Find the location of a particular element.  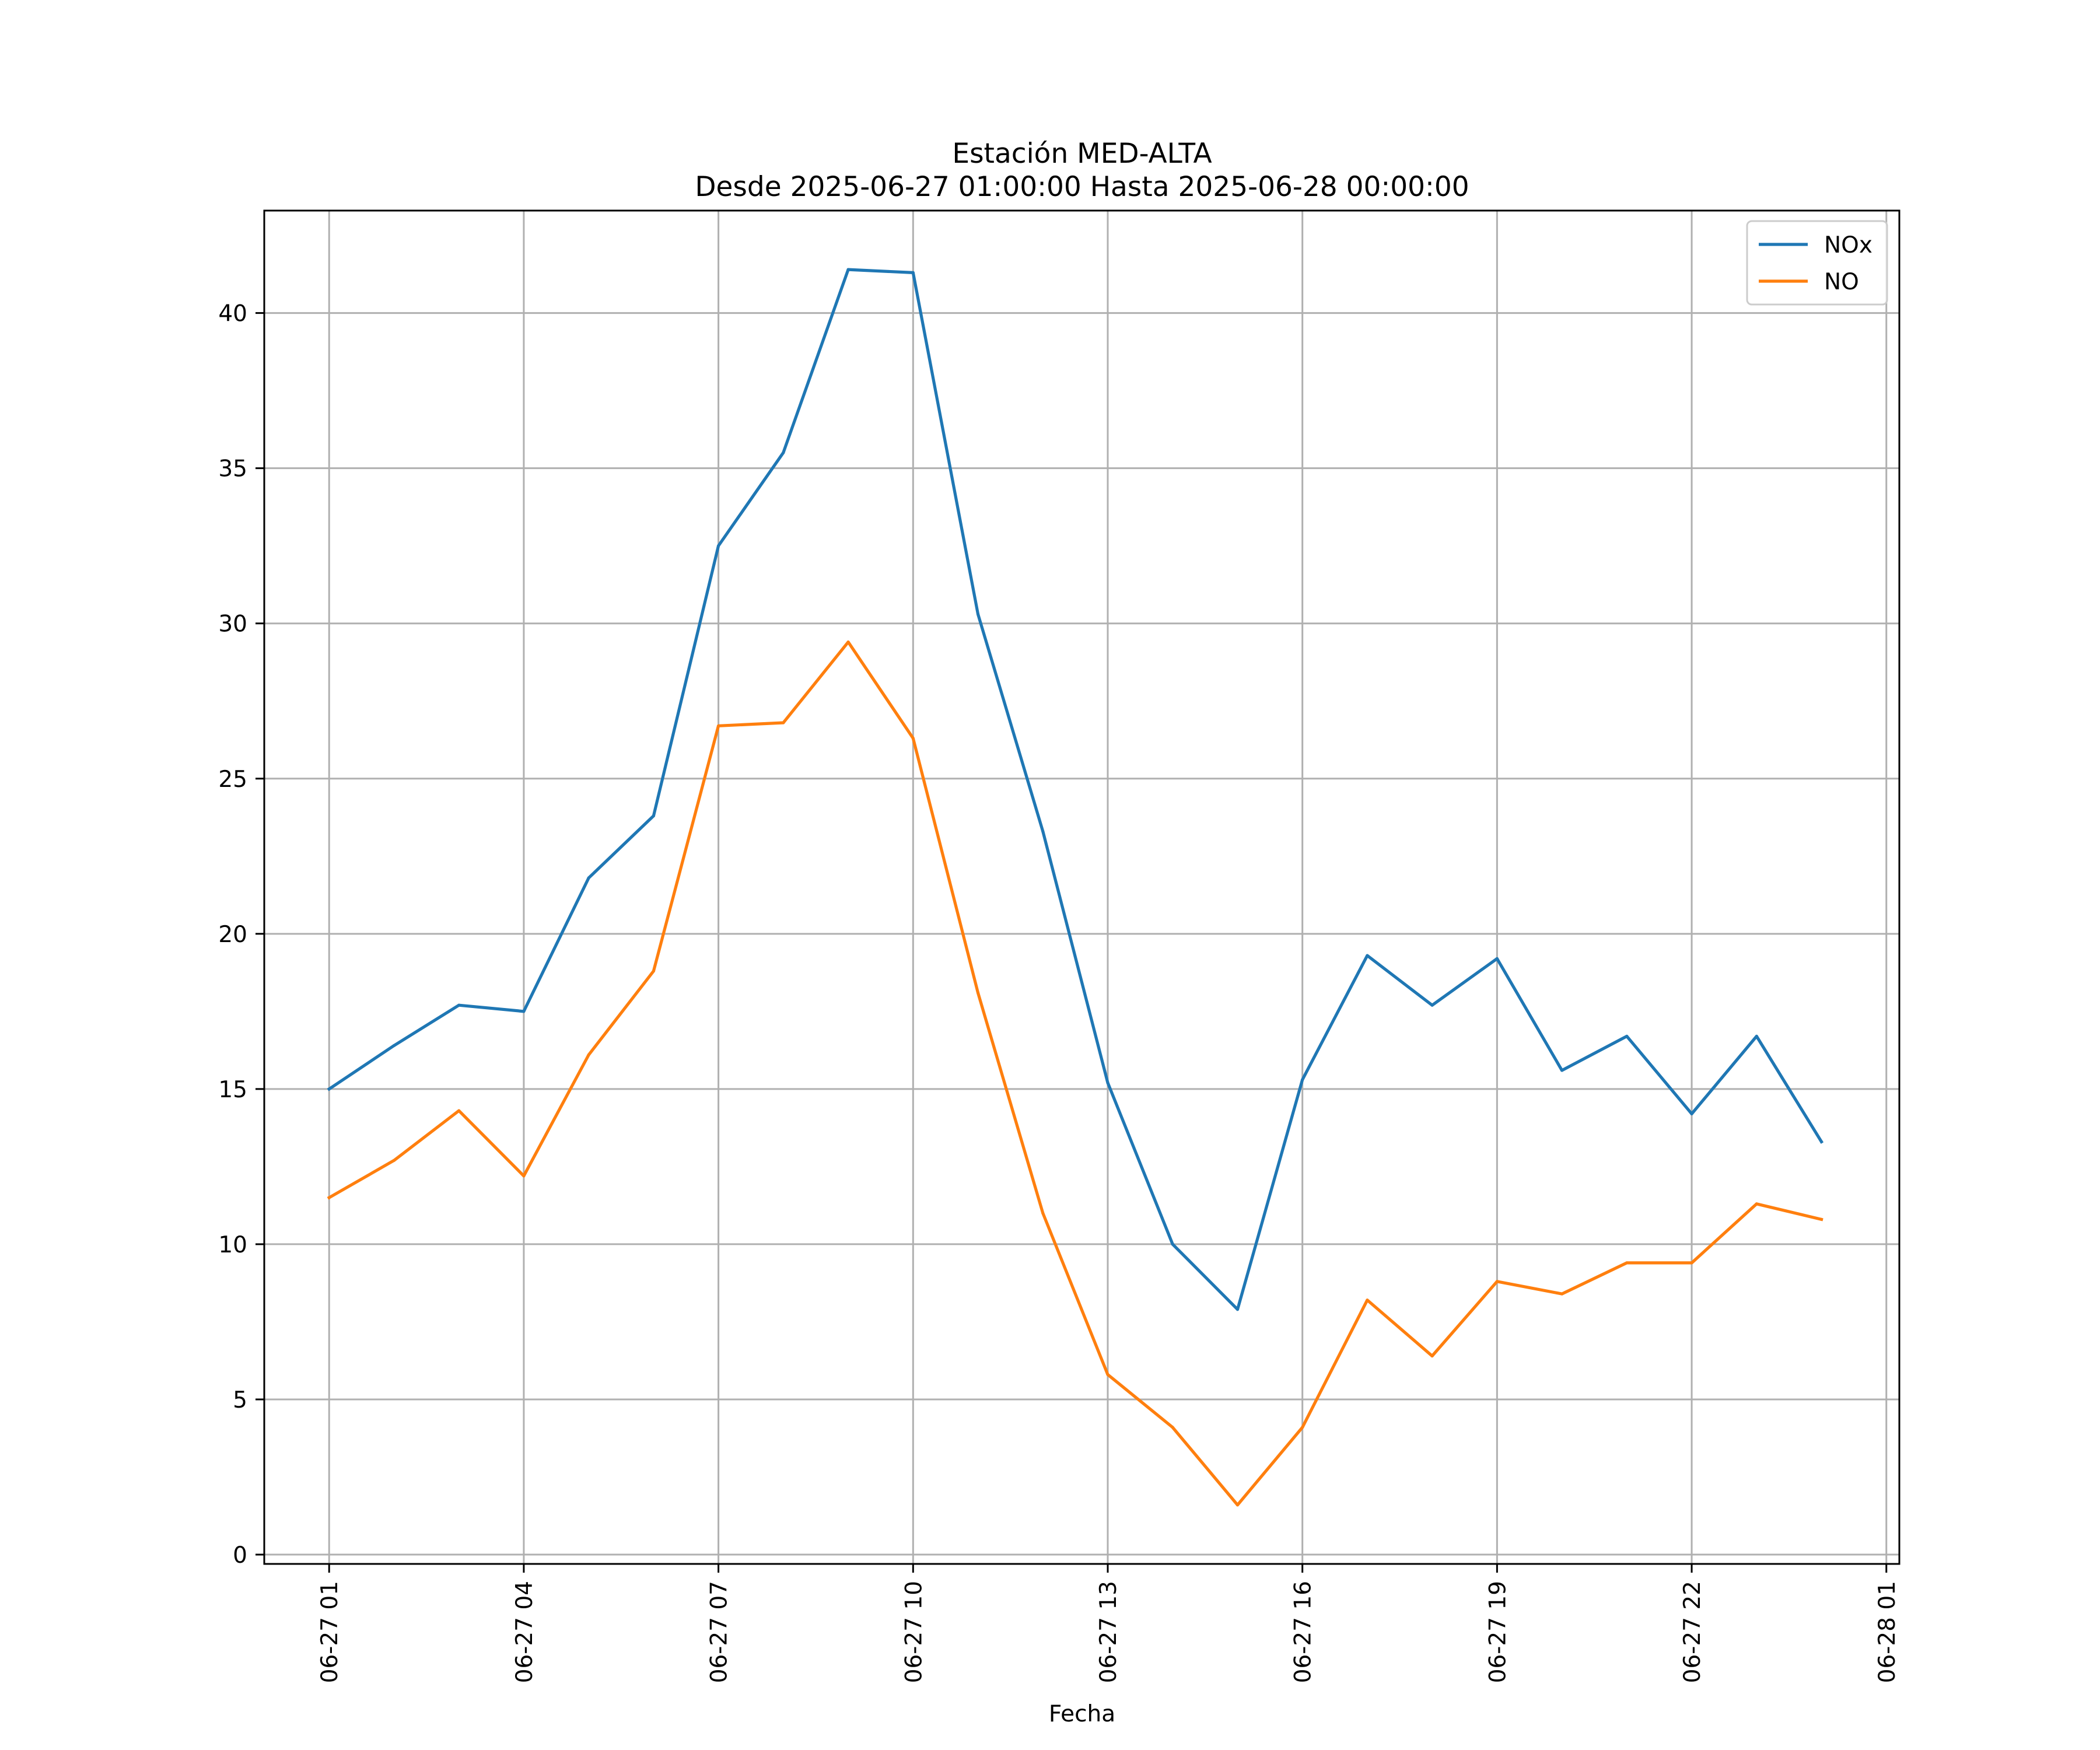

chart-title: Estación MED-ALTA is located at coordinates (1082, 154).